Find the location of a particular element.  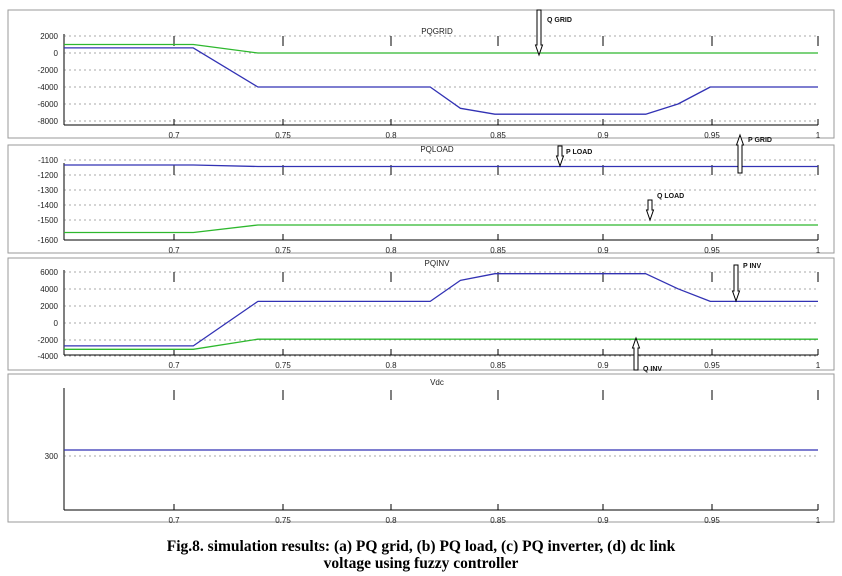

annotation-q-inv: Q INV is located at coordinates (646, 354).